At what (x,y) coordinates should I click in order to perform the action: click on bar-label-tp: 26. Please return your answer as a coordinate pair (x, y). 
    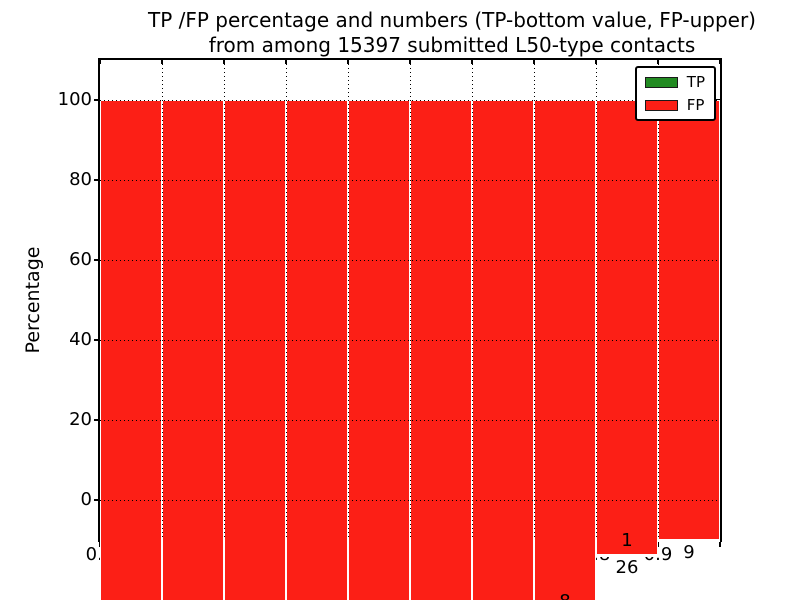
    Looking at the image, I should click on (627, 567).